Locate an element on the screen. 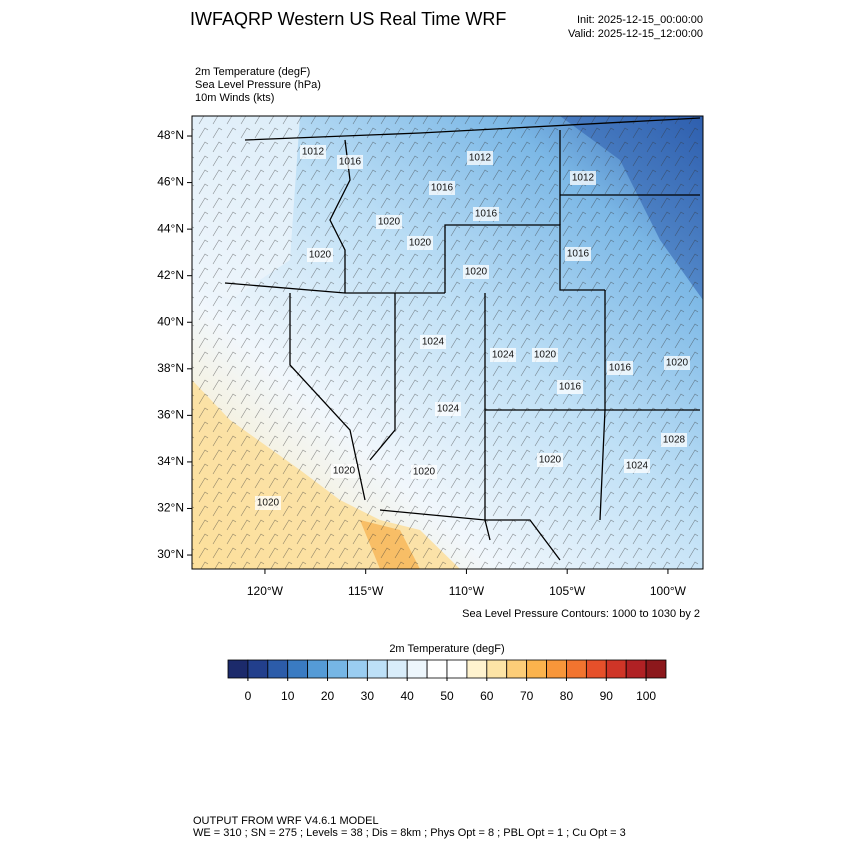  footer-line: OUTPUT FROM WRF V4.6.1 MODEL is located at coordinates (286, 821).